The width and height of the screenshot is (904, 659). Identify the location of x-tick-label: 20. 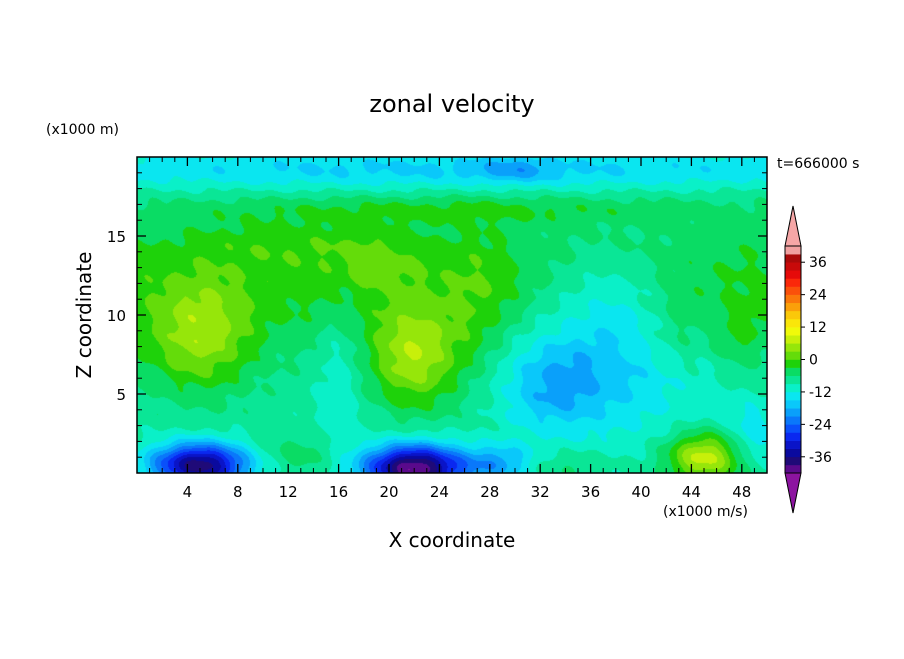
(388, 492).